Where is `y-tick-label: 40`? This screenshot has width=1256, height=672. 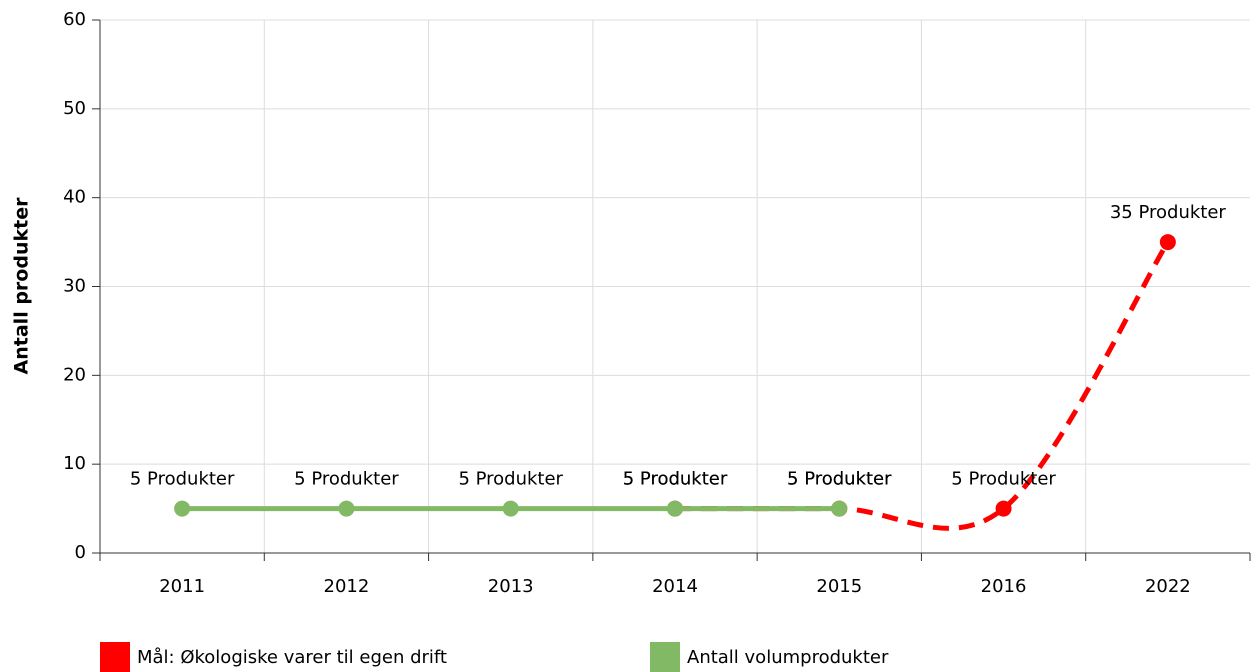
y-tick-label: 40 is located at coordinates (74, 197).